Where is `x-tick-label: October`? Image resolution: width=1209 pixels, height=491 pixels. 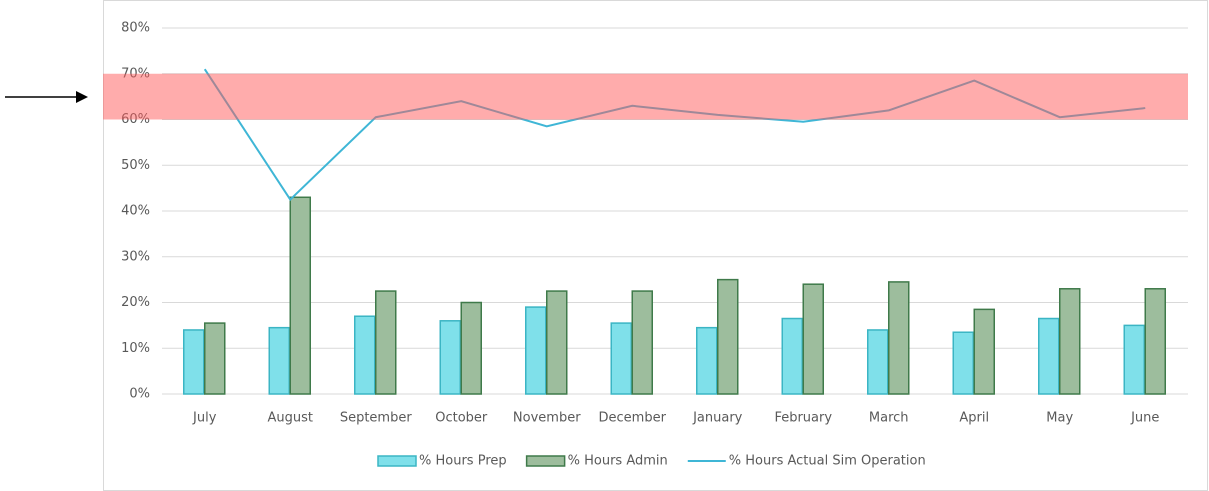
x-tick-label: October is located at coordinates (461, 418).